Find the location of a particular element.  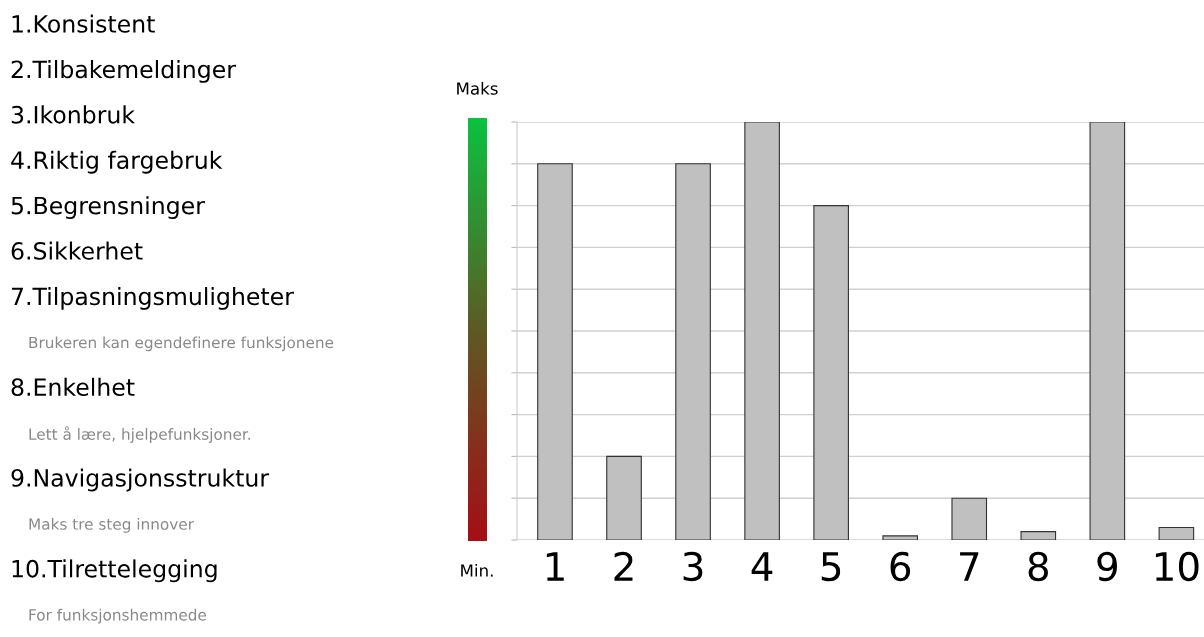

text: 6.Sikkerhet is located at coordinates (77, 250).